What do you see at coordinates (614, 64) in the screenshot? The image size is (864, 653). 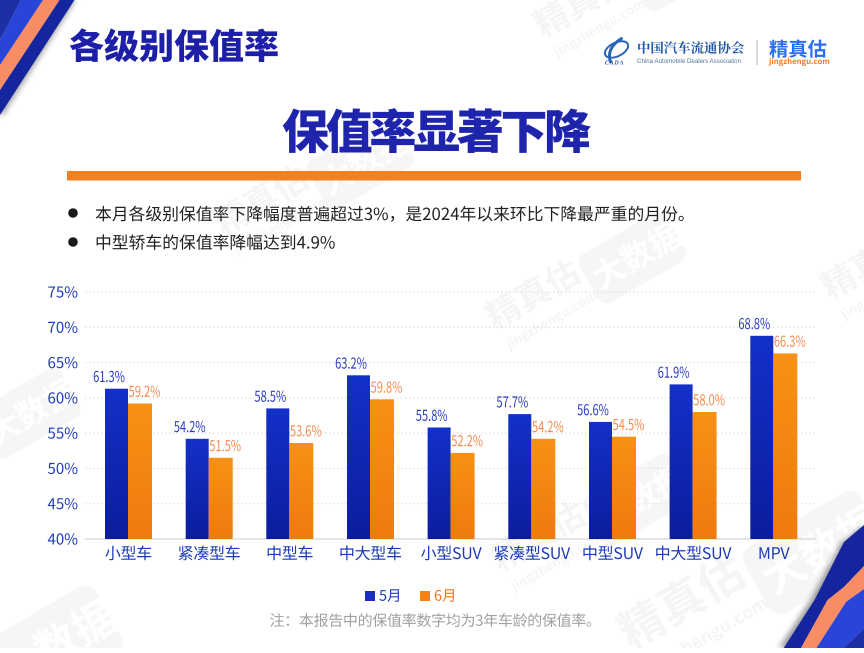 I see `svg-text: CADA` at bounding box center [614, 64].